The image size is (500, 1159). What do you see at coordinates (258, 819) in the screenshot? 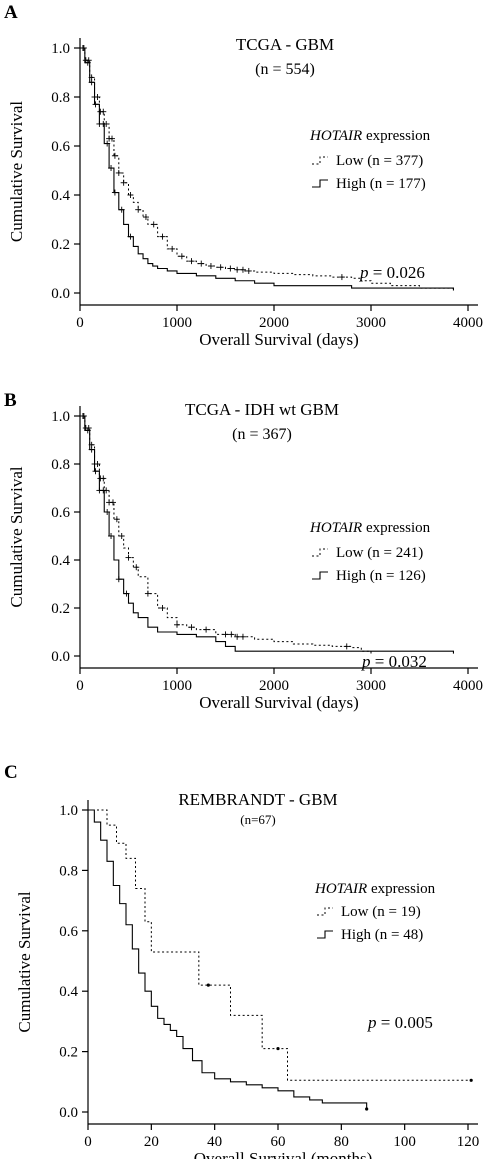
I see `chart-subtitle: (n=67)` at bounding box center [258, 819].